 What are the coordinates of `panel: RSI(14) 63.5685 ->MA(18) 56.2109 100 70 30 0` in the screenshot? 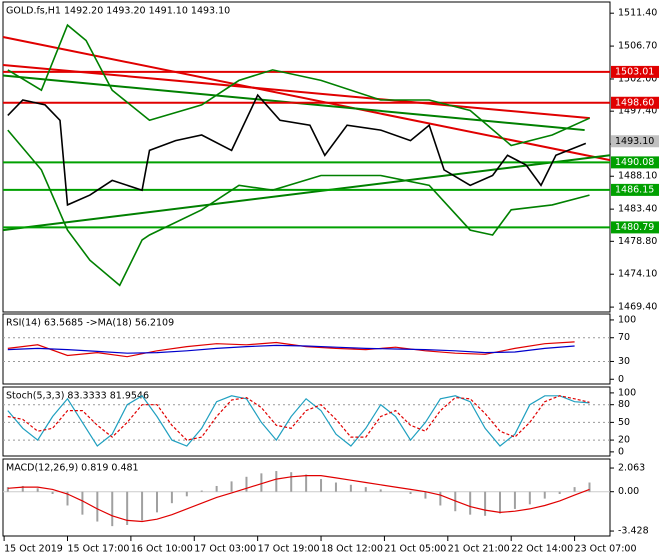 It's located at (319, 349).